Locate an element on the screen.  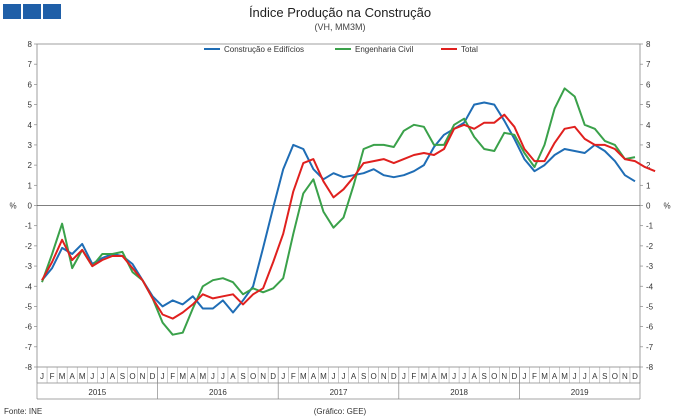
y-tick-label-left: 1 is located at coordinates (30, 185).